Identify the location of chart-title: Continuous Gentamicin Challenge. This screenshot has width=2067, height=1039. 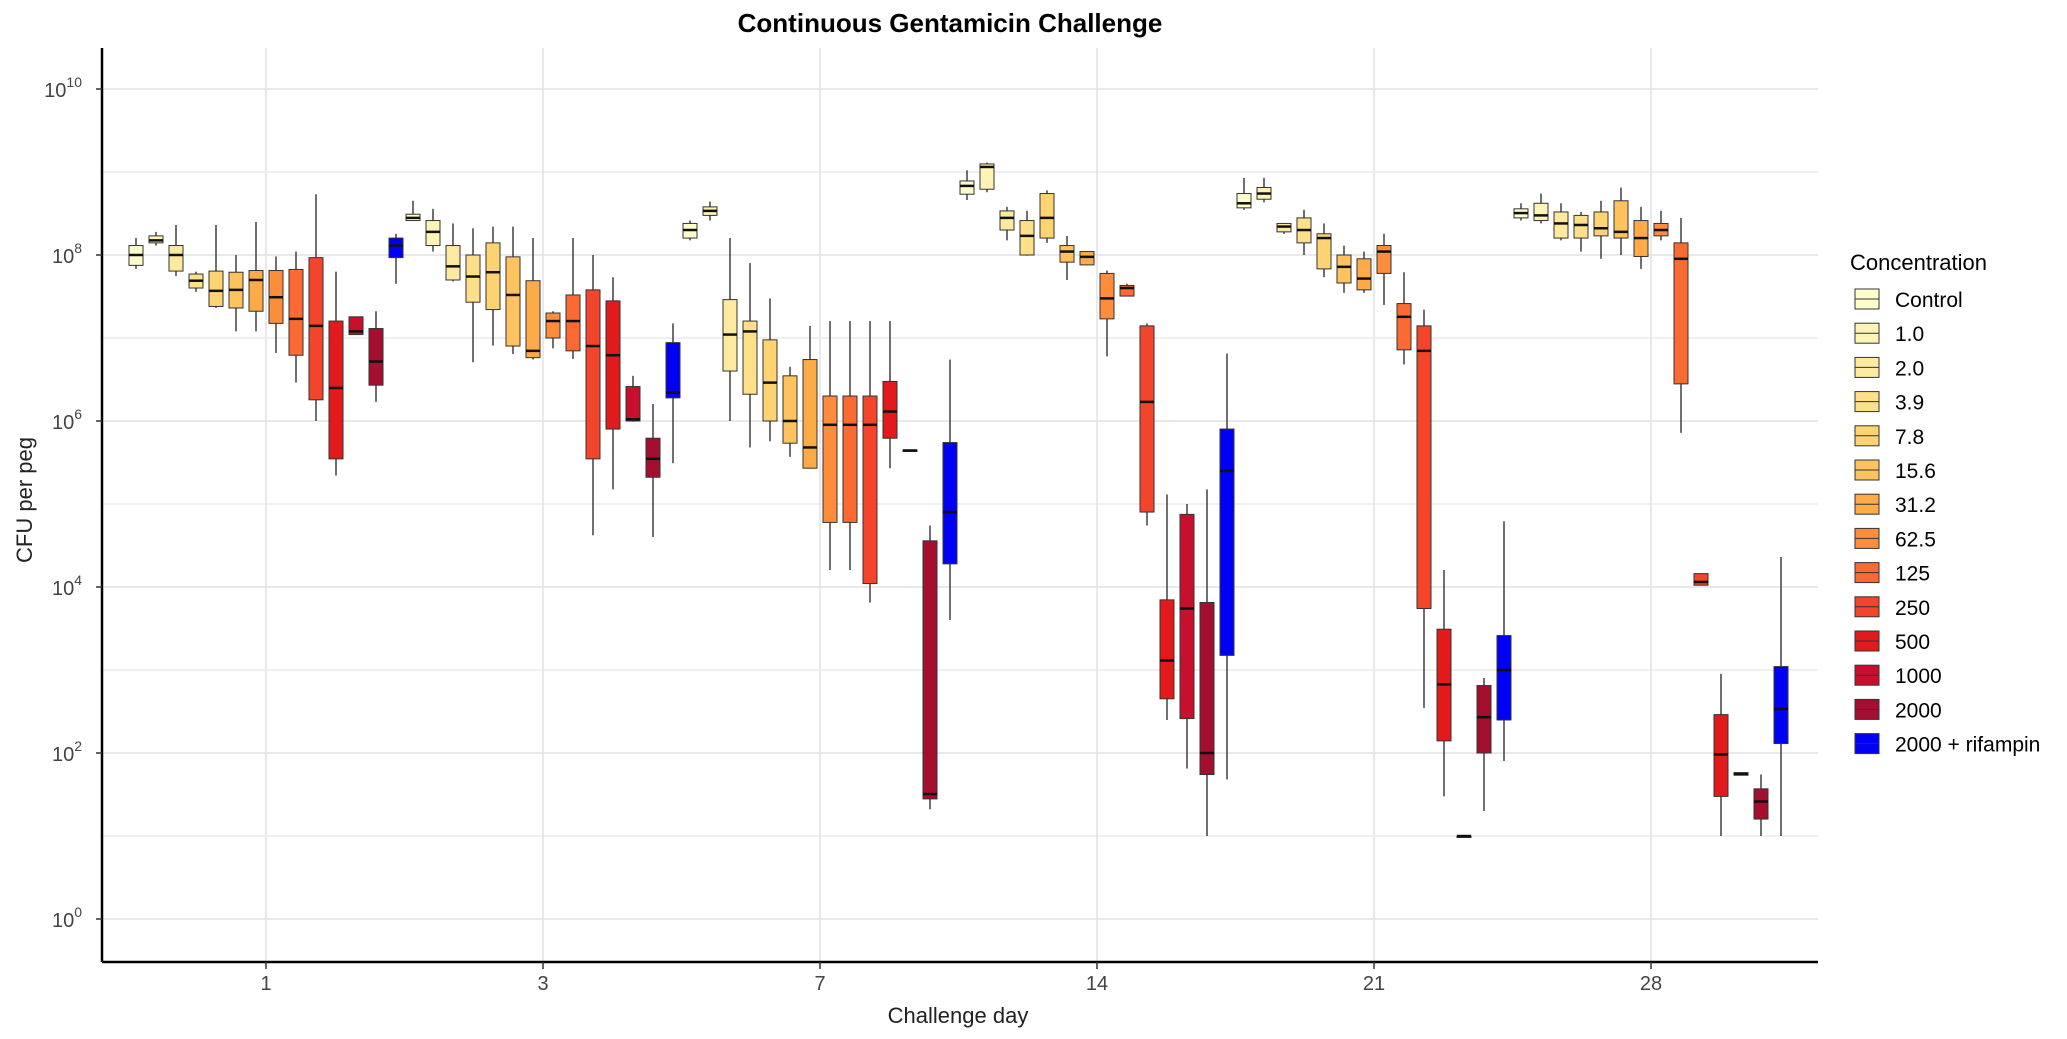
(950, 23).